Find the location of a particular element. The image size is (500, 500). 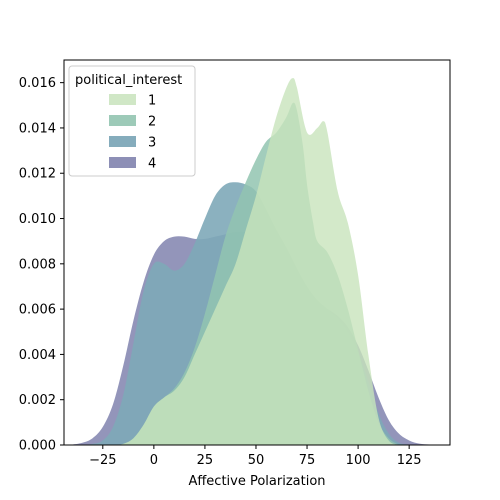

legend-label-2: 2 is located at coordinates (152, 122).